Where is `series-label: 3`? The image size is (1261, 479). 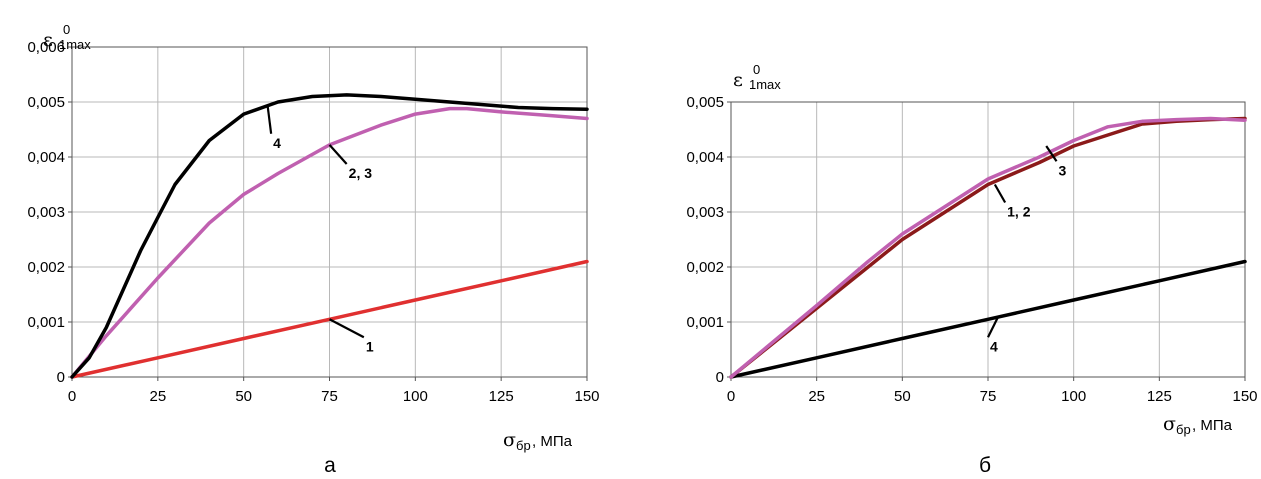 series-label: 3 is located at coordinates (1063, 170).